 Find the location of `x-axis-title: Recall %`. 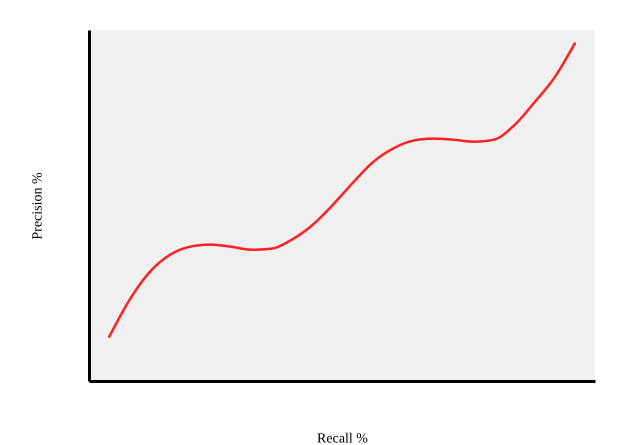

x-axis-title: Recall % is located at coordinates (342, 438).